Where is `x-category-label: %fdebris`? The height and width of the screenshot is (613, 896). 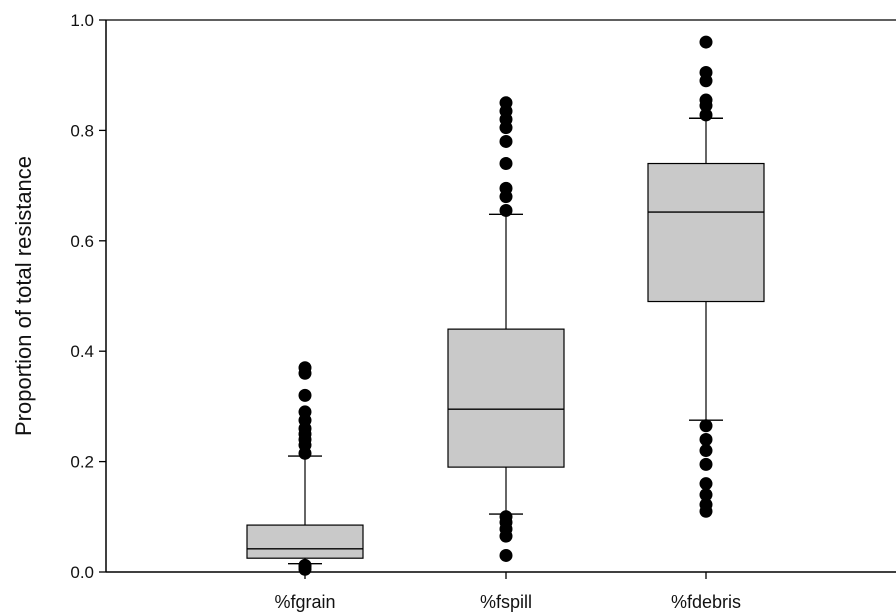 x-category-label: %fdebris is located at coordinates (706, 602).